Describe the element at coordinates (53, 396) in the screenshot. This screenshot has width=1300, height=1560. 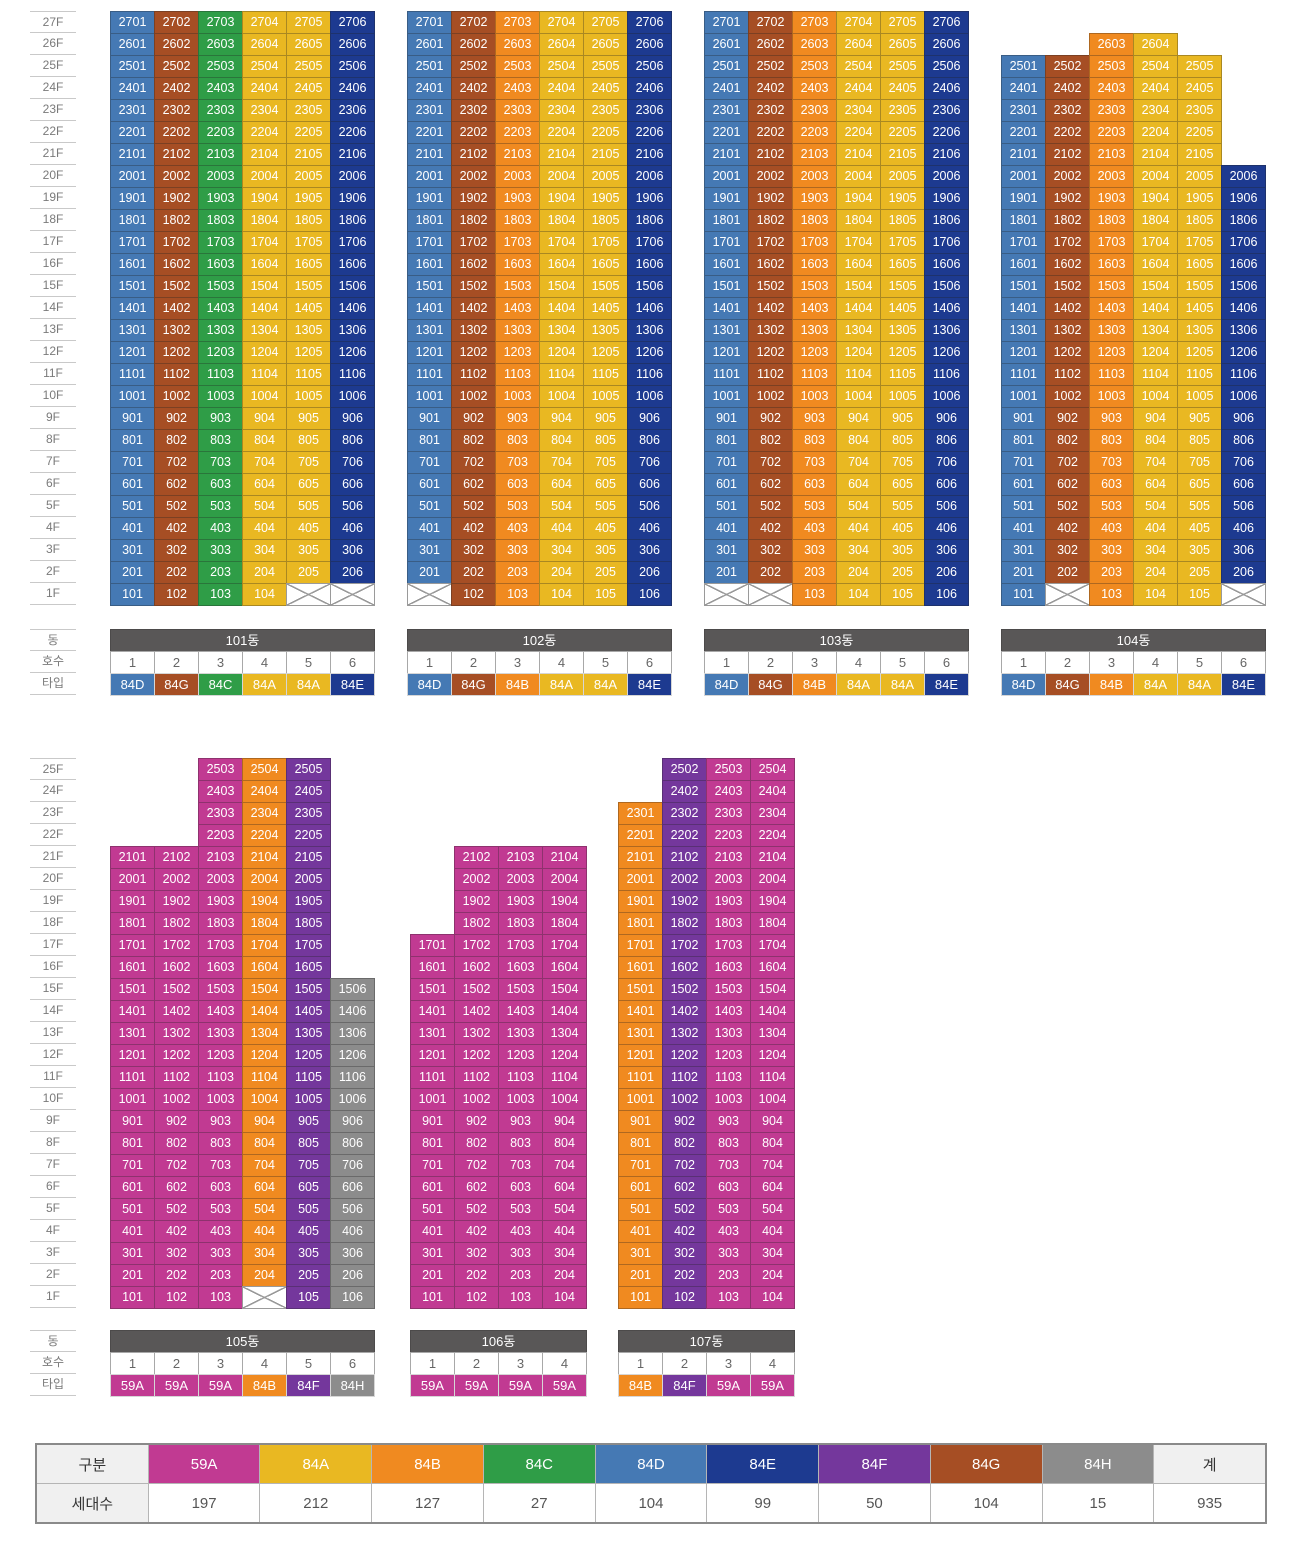
I see `floor-label: 10F` at that location.